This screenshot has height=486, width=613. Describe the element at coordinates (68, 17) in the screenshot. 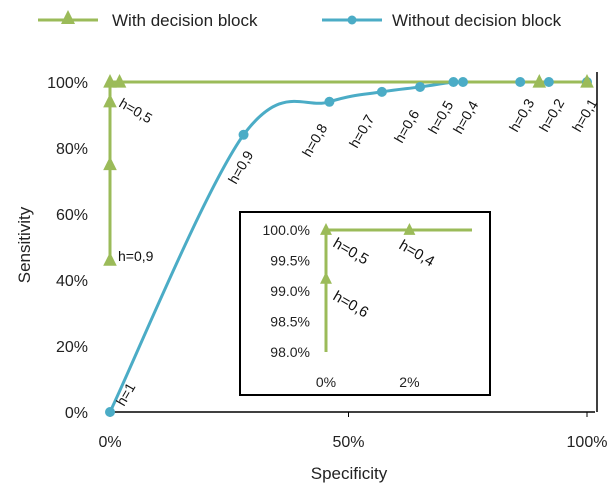

I see `legend-triangle-marker` at that location.